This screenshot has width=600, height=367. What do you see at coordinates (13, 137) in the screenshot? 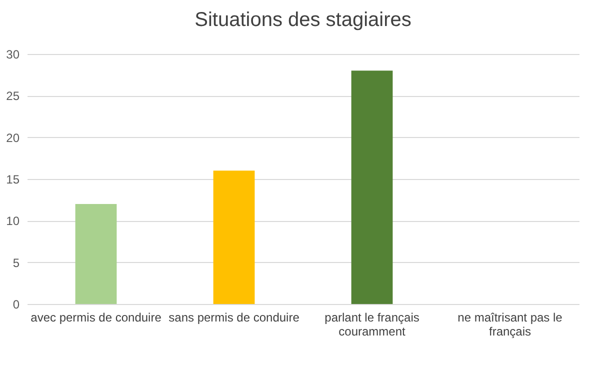
I see `y-tick-label: 20` at bounding box center [13, 137].